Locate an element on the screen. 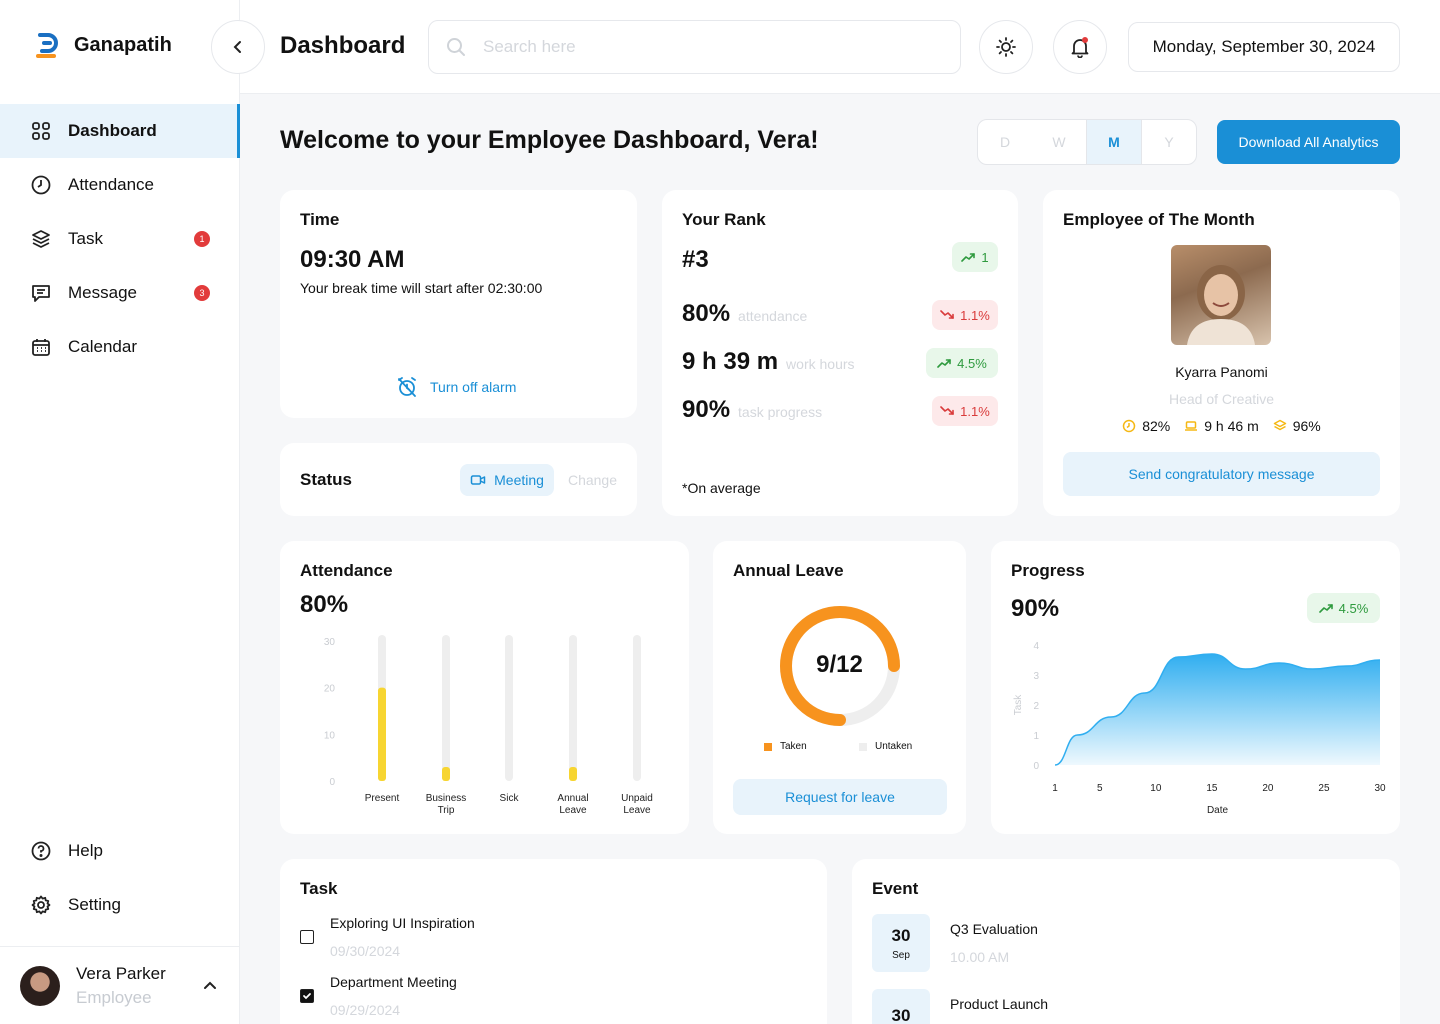 Image resolution: width=1440 pixels, height=1024 pixels. card-title: Annual Leave is located at coordinates (788, 570).